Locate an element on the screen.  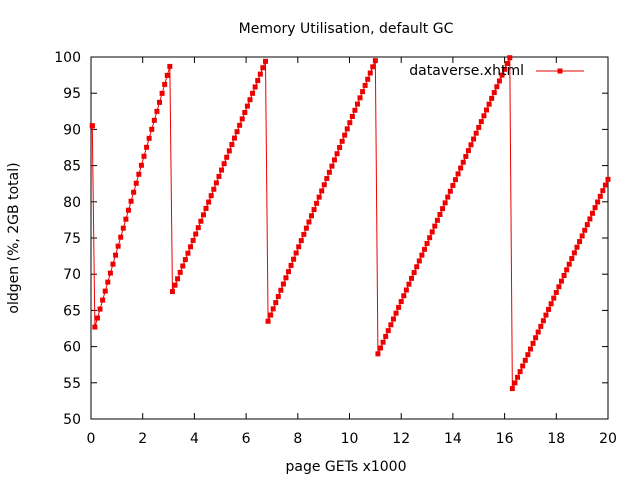
y-axis-label: oldgen (%, 2GB total) is located at coordinates (14, 237).